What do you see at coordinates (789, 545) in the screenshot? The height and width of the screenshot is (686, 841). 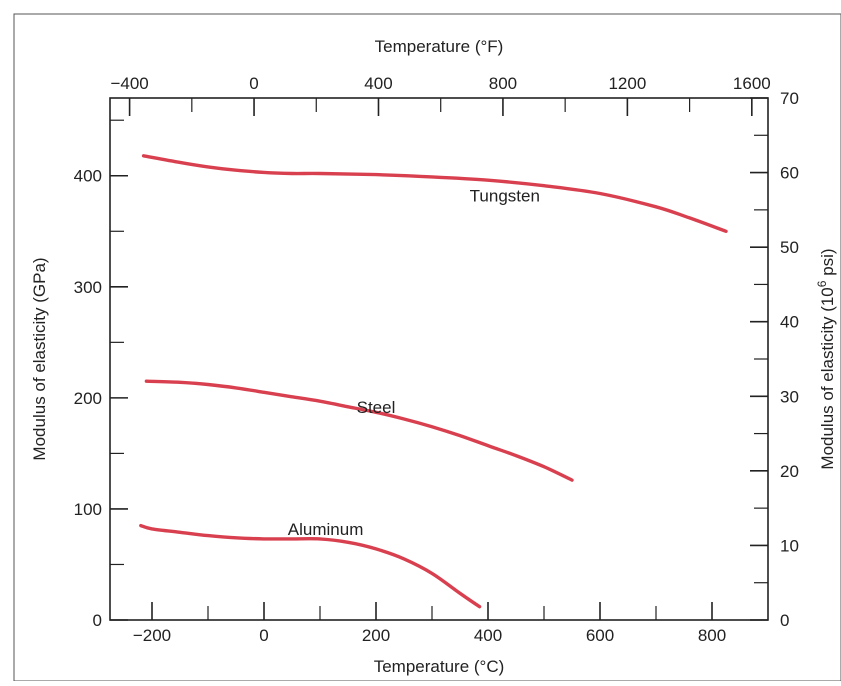 I see `y2-tick-label: 10` at bounding box center [789, 545].